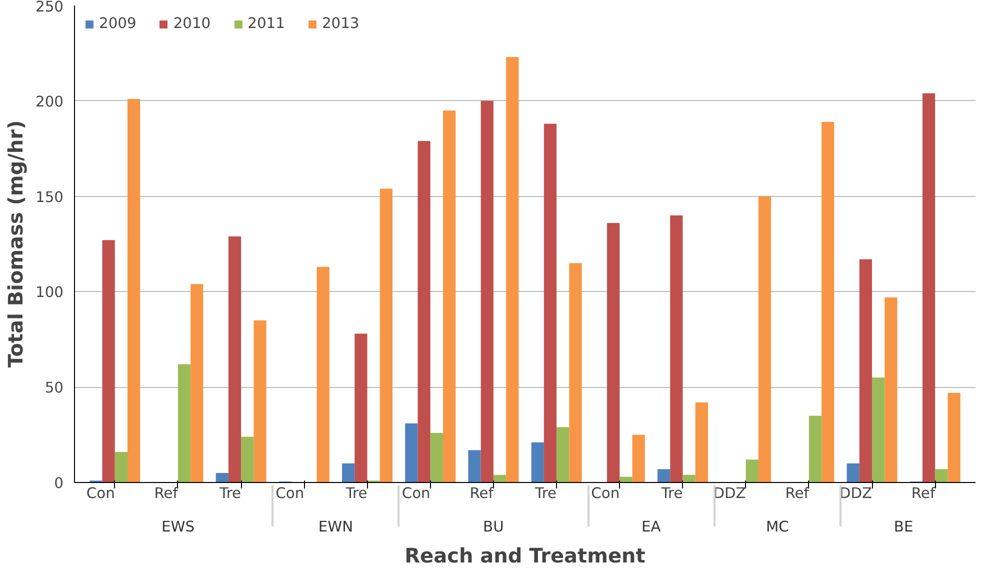 The width and height of the screenshot is (985, 577). Describe the element at coordinates (651, 527) in the screenshot. I see `text: EA` at that location.